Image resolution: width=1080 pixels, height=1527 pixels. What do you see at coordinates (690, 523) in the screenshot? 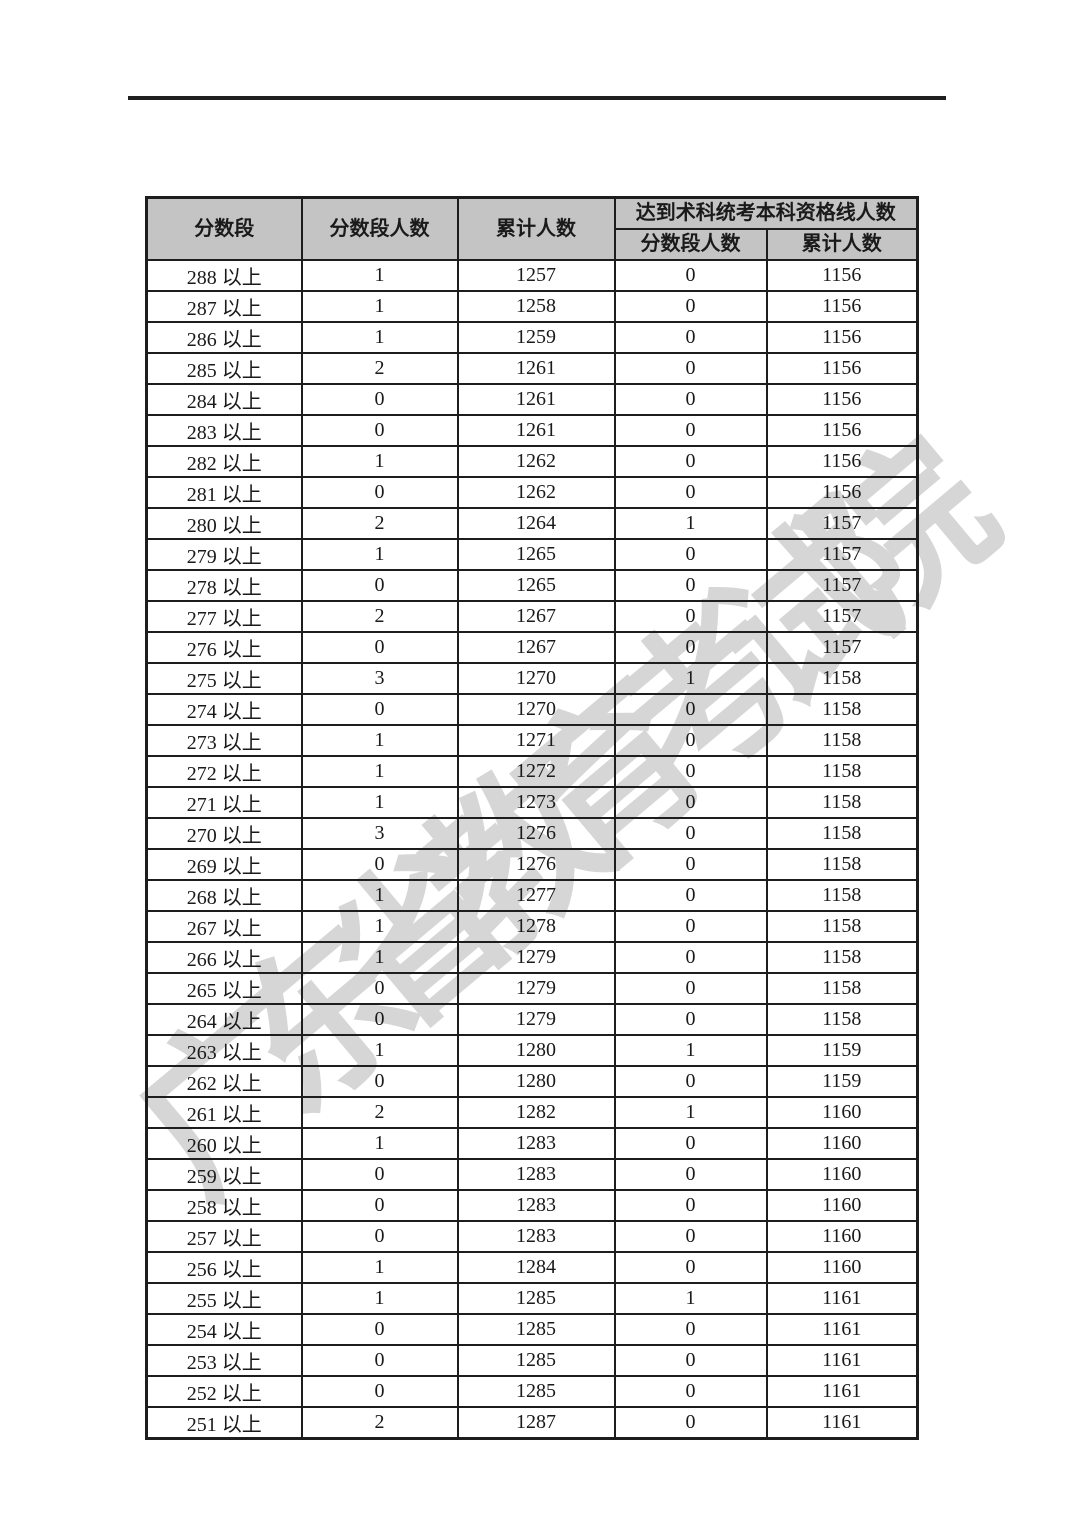
I see `qualified-range-count-cell: 1` at bounding box center [690, 523].